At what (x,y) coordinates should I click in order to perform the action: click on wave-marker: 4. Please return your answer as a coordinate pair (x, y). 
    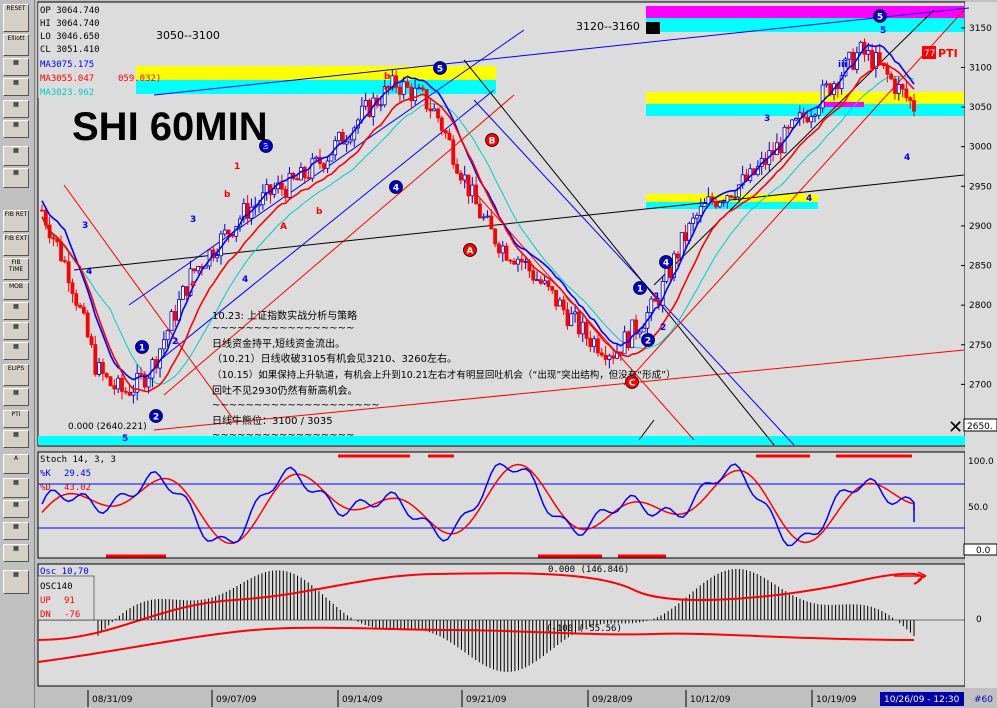
    Looking at the image, I should click on (396, 187).